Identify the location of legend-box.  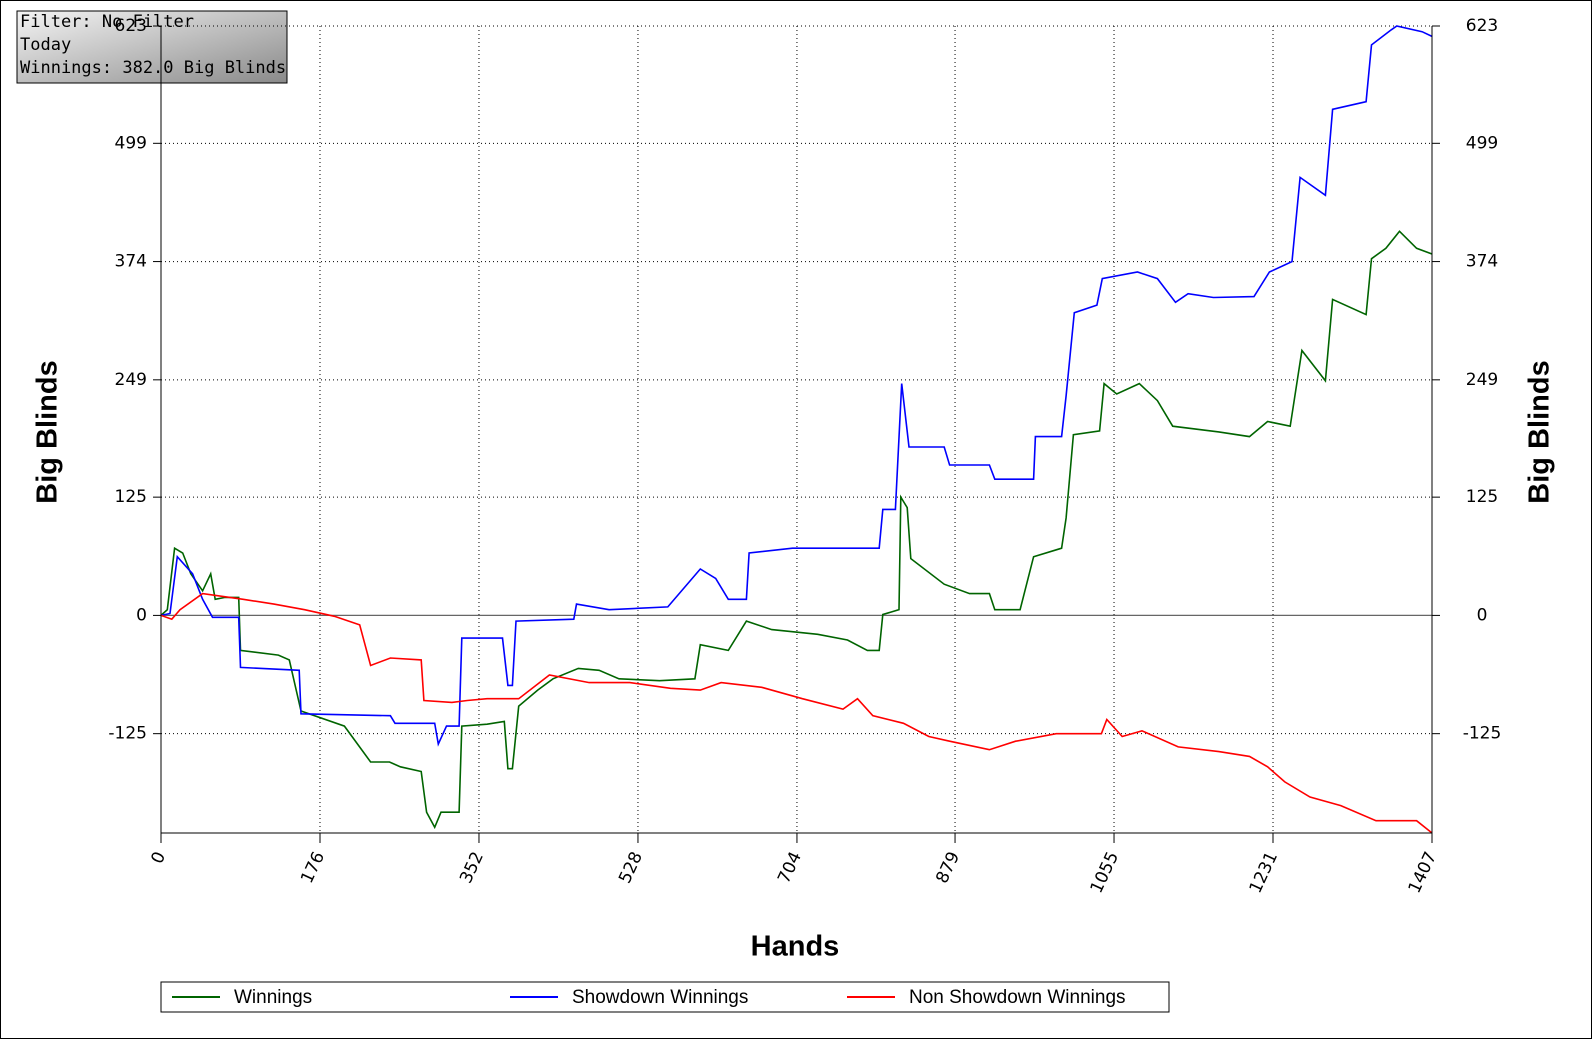
(665, 997).